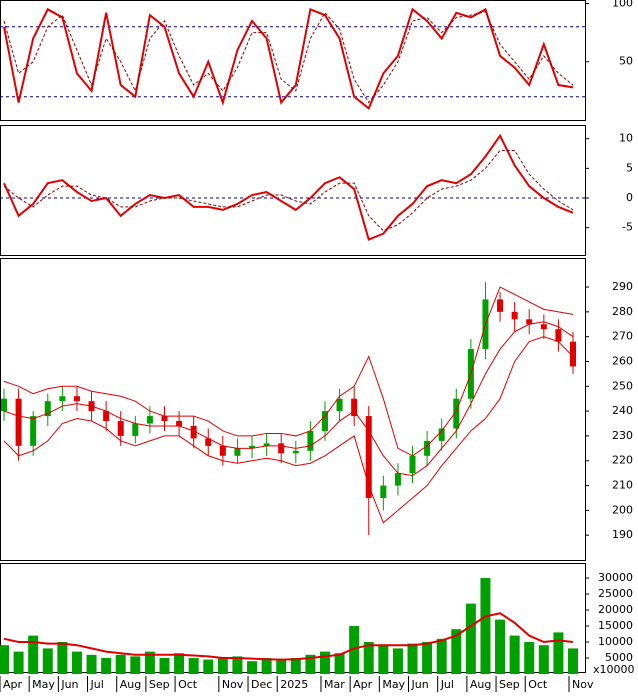 This screenshot has height=696, width=638. I want to click on x-tick-label: Dec, so click(261, 684).